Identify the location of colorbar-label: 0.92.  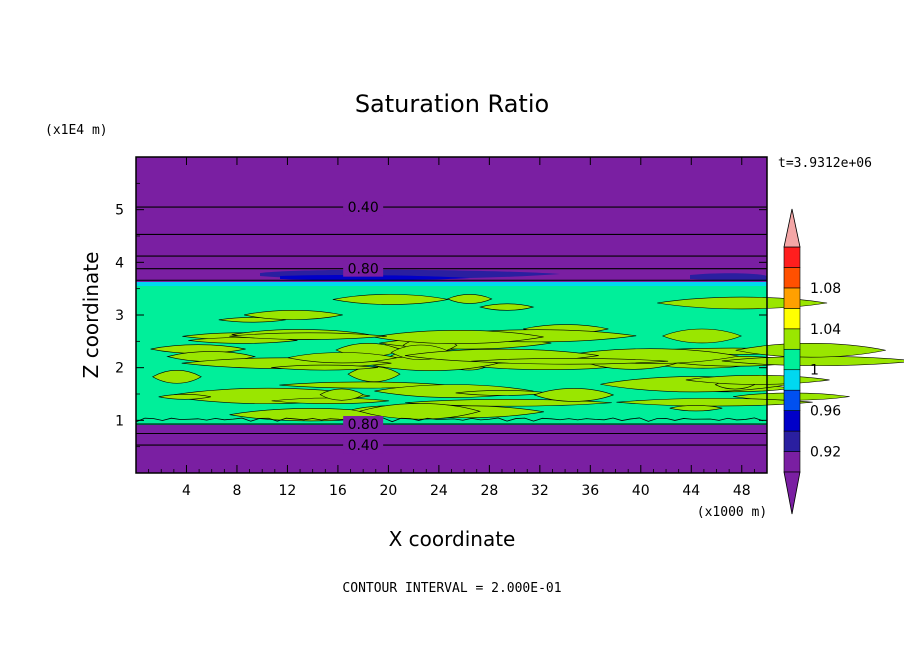
(825, 453).